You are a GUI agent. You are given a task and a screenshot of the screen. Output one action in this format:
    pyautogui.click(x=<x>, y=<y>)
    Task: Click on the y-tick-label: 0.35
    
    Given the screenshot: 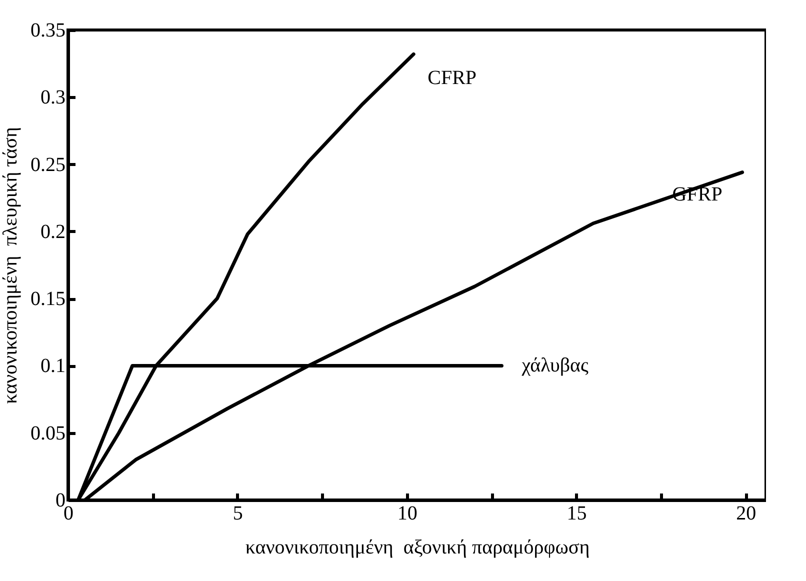 What is the action you would take?
    pyautogui.click(x=48, y=31)
    